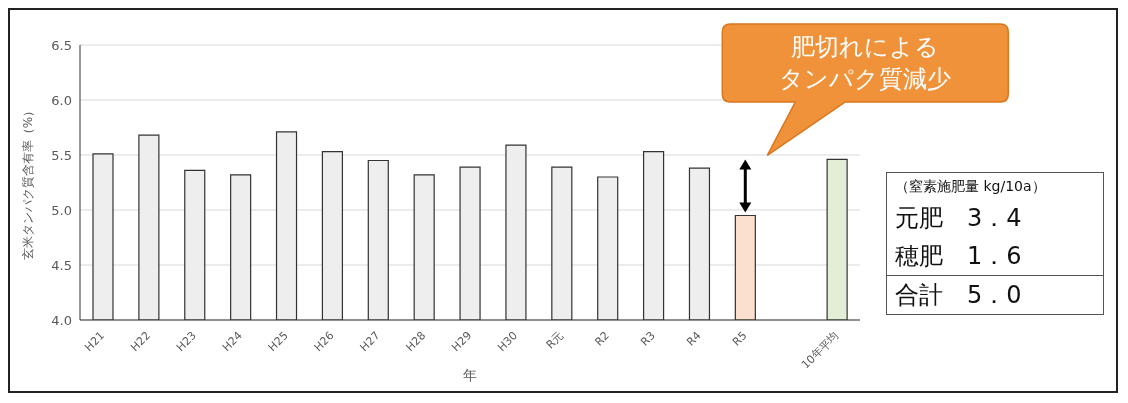 The image size is (1128, 403). Describe the element at coordinates (648, 339) in the screenshot. I see `x-tick-label: R3` at that location.